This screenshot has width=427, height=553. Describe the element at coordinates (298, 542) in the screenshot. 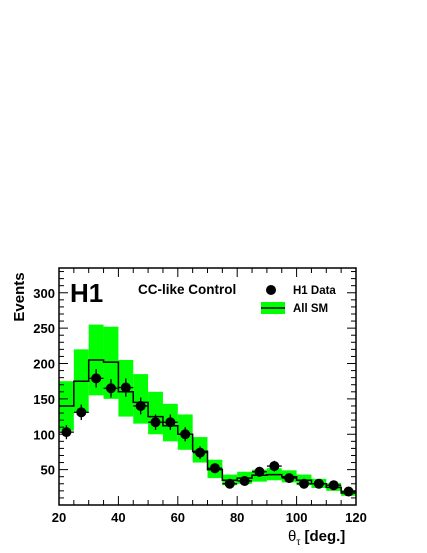

I see `x-axis-label-subscript: τ` at that location.